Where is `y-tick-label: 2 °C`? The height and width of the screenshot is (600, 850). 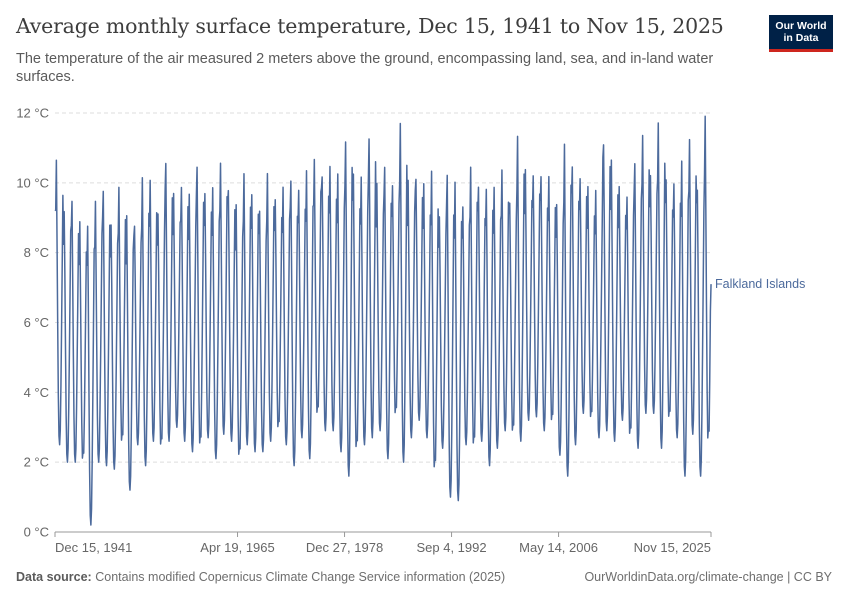 y-tick-label: 2 °C is located at coordinates (36, 462).